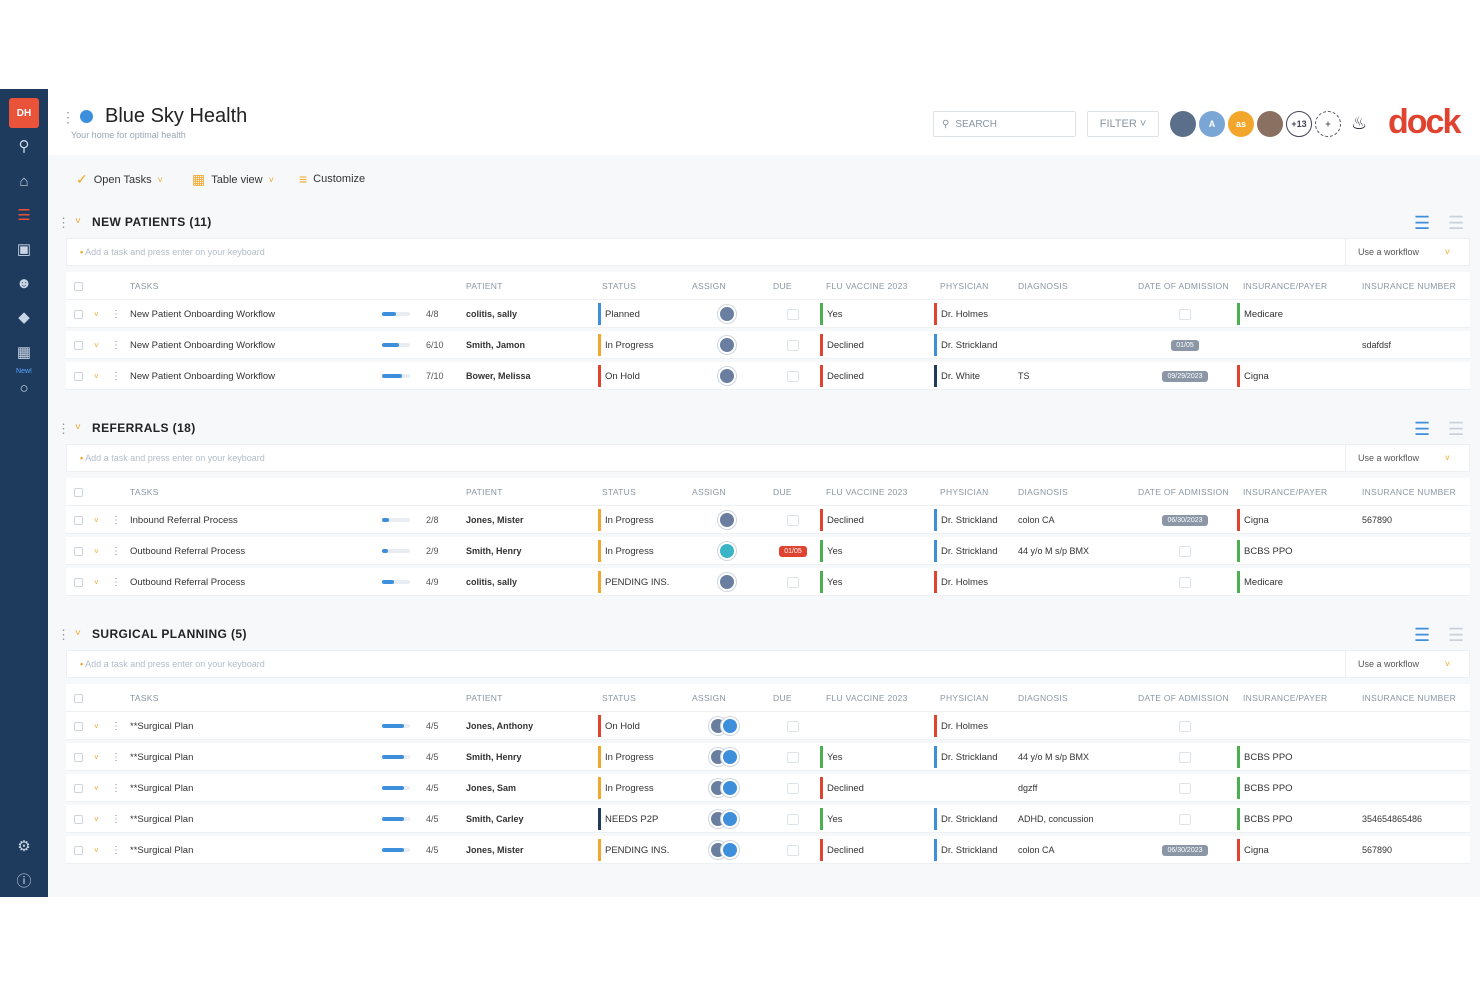 This screenshot has width=1480, height=987. Describe the element at coordinates (24, 317) in the screenshot. I see `gear-shape-icon: ◆` at that location.